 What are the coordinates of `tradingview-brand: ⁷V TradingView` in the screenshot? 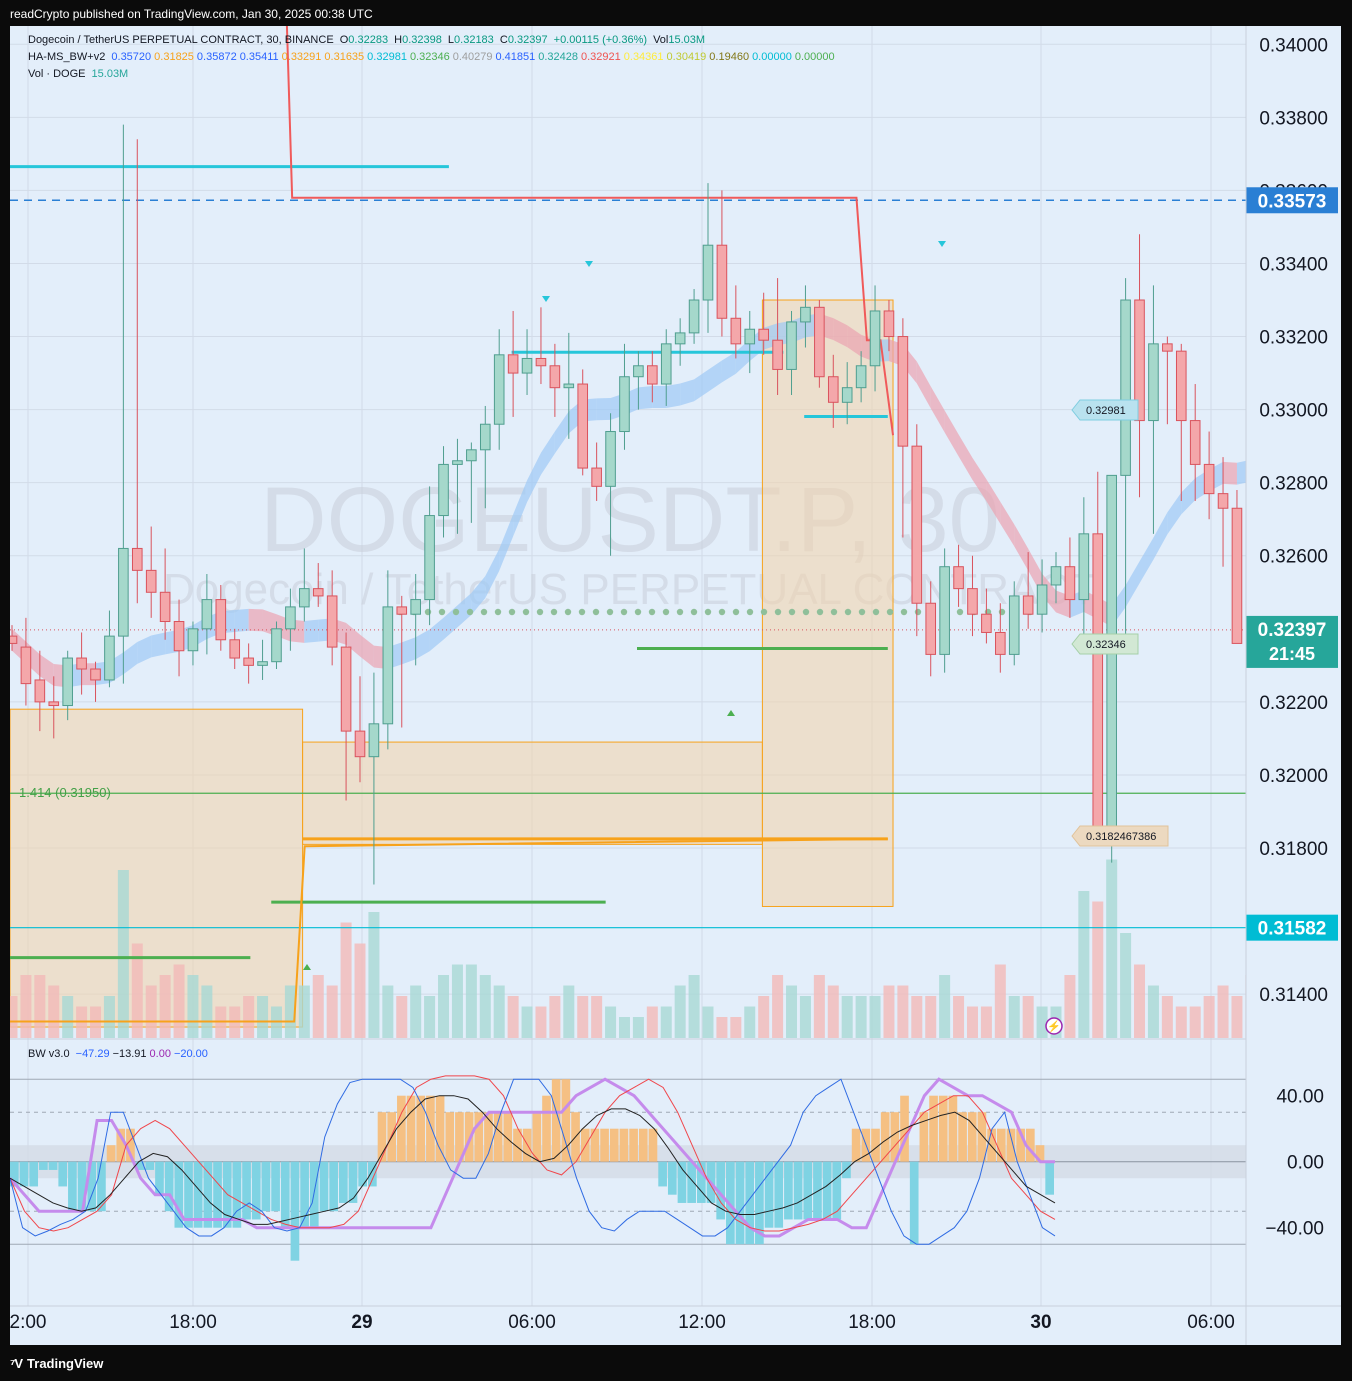 It's located at (56, 1363).